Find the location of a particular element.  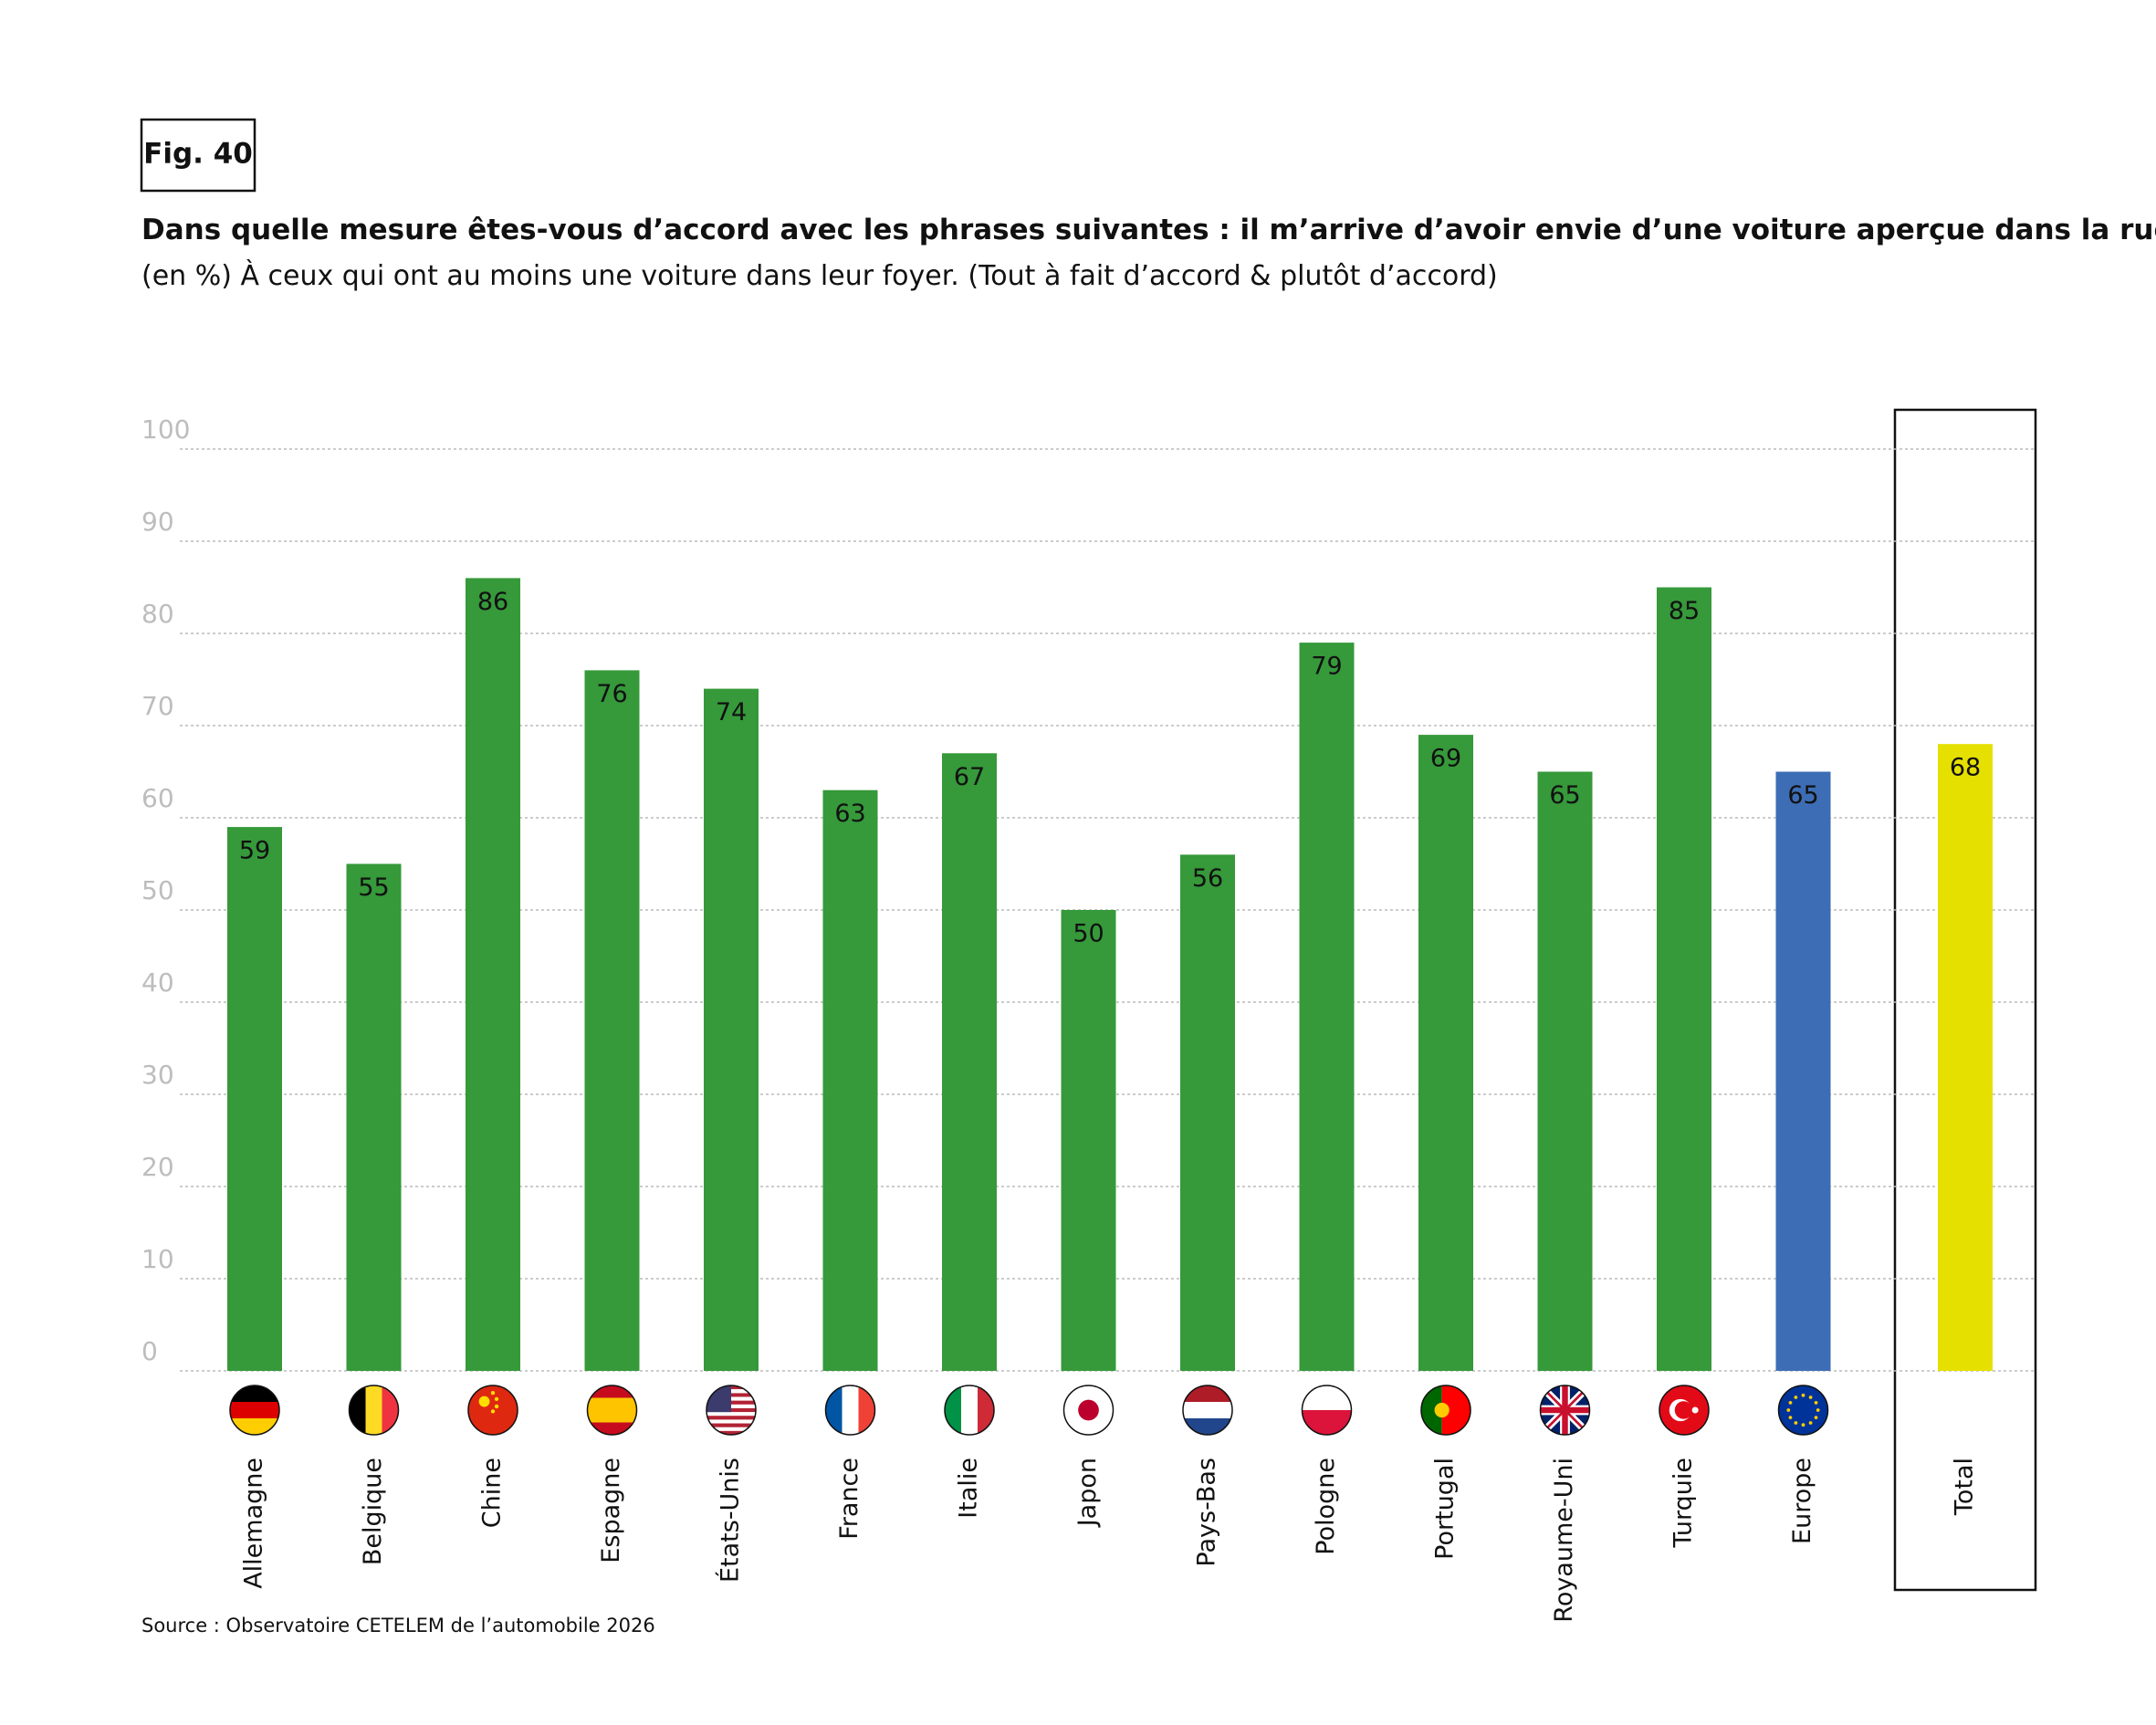

flag-crescent is located at coordinates (1684, 1410).